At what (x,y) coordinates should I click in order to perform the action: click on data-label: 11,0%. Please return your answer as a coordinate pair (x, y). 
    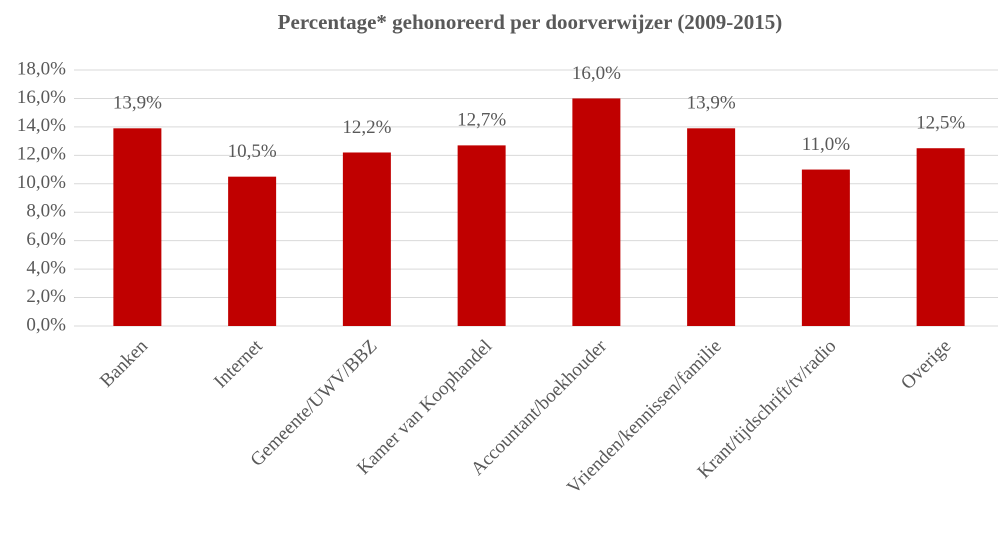
    Looking at the image, I should click on (826, 144).